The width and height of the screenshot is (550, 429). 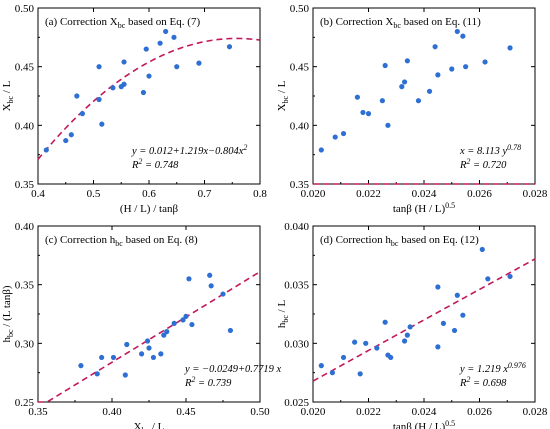 I want to click on x-axis-label: Xbc / L, so click(x=149, y=425).